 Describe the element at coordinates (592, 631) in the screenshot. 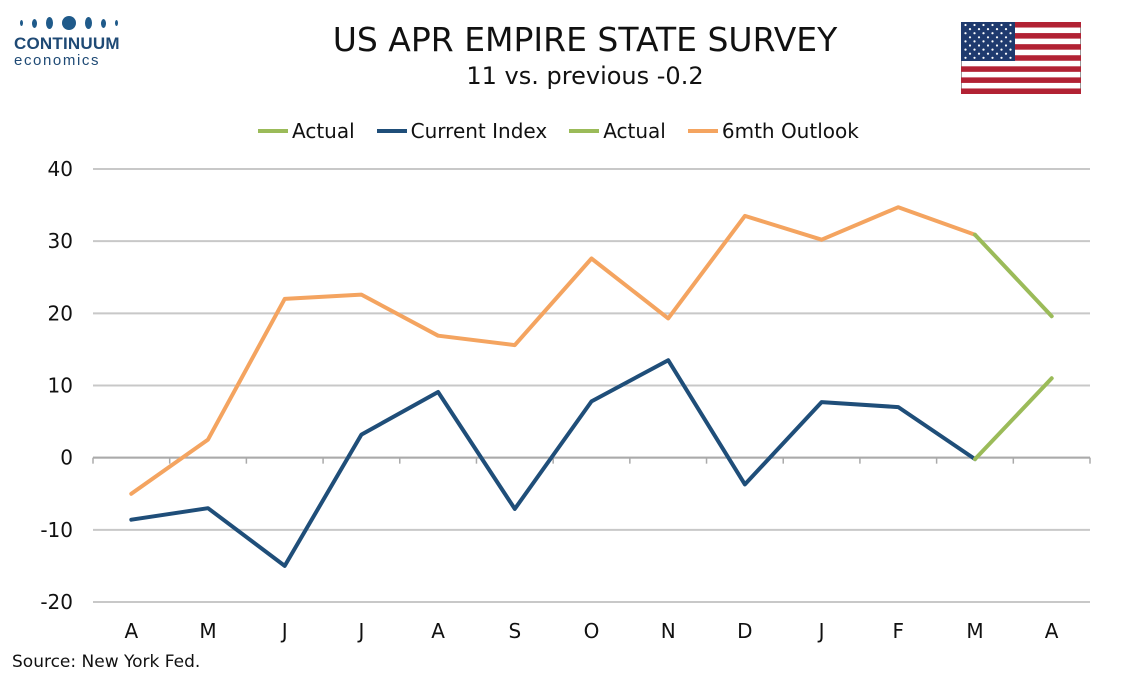

I see `x-tick-label: O` at that location.